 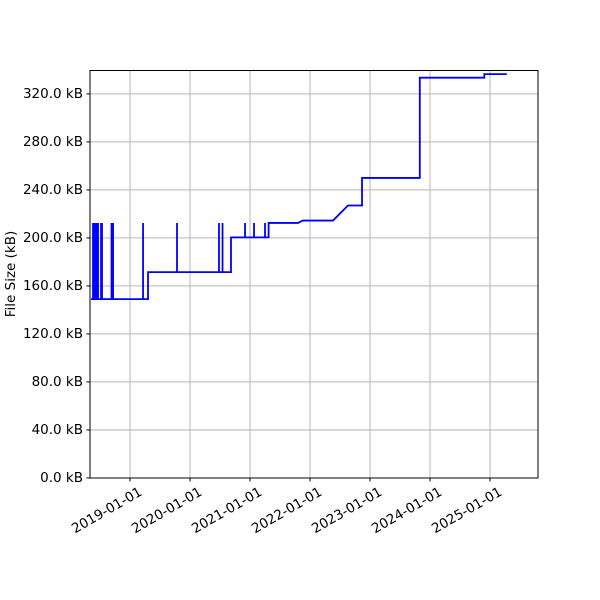 I want to click on y-tick-label: 120.0 kB, so click(x=52, y=333).